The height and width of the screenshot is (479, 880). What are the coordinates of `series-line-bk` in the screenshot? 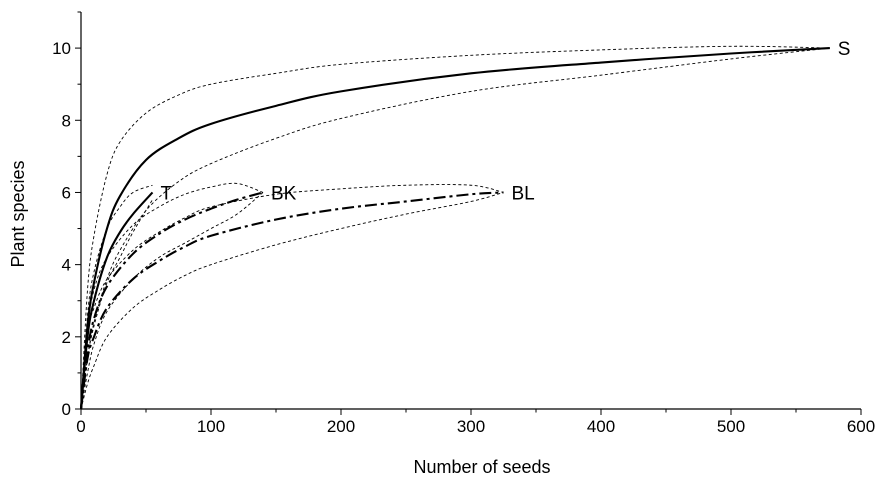 It's located at (171, 300).